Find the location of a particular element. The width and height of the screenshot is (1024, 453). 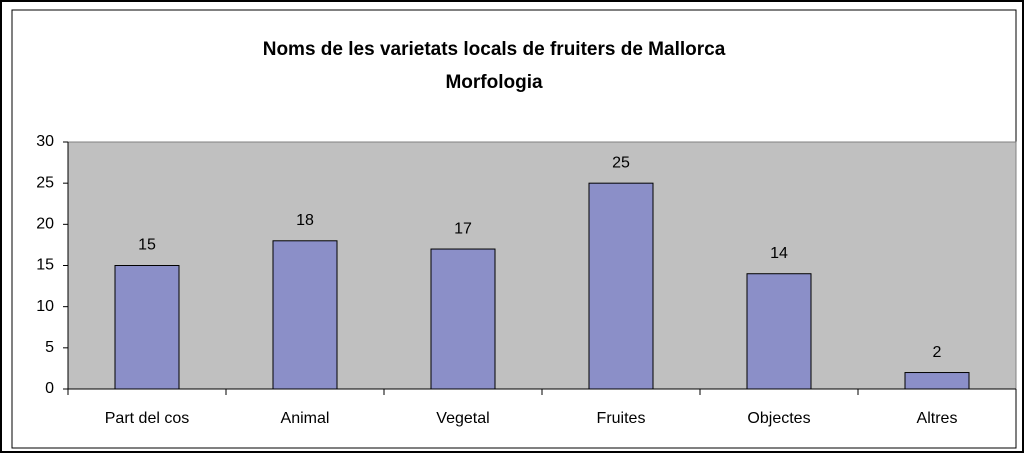

value-label: 15 is located at coordinates (147, 245).